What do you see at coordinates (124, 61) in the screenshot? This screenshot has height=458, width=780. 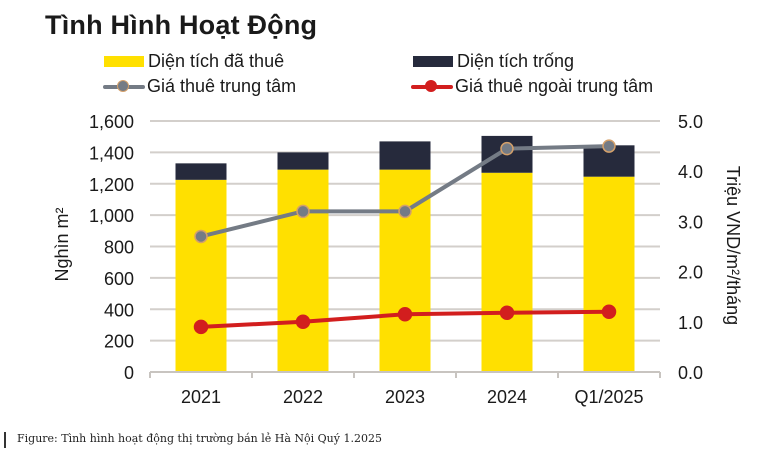 I see `legend-swatch-leased` at bounding box center [124, 61].